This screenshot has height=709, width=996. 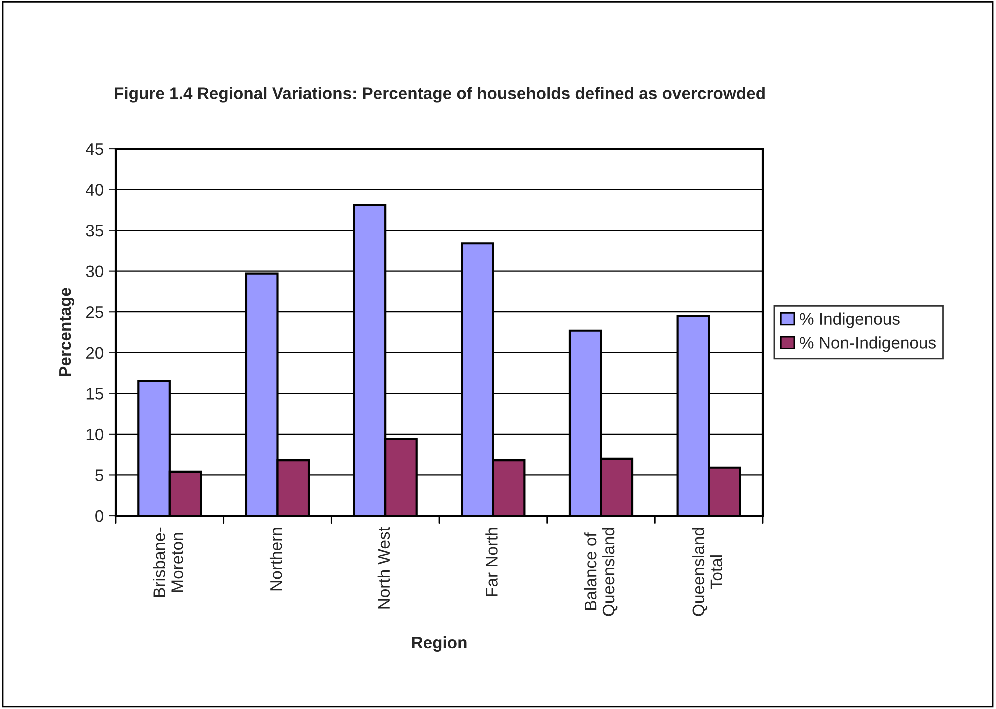 I want to click on y-tick-label: 0, so click(x=100, y=516).